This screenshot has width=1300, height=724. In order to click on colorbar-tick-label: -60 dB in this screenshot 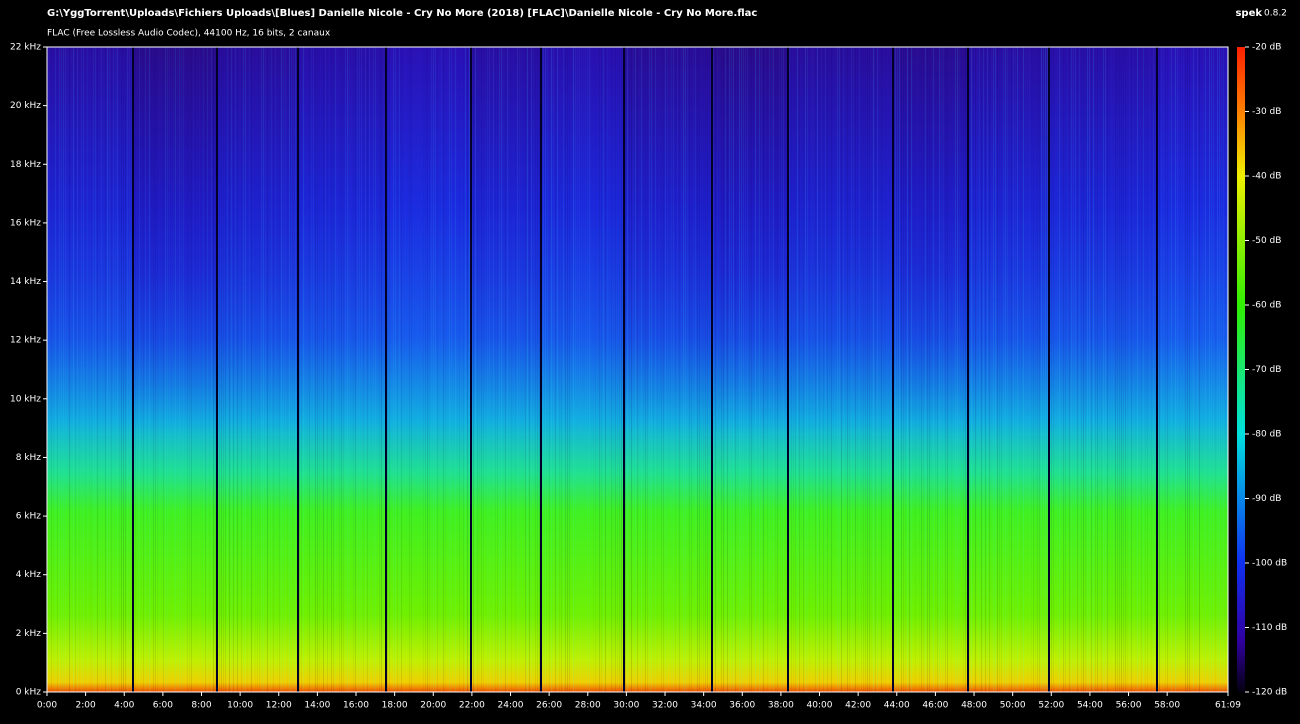, I will do `click(1266, 306)`.